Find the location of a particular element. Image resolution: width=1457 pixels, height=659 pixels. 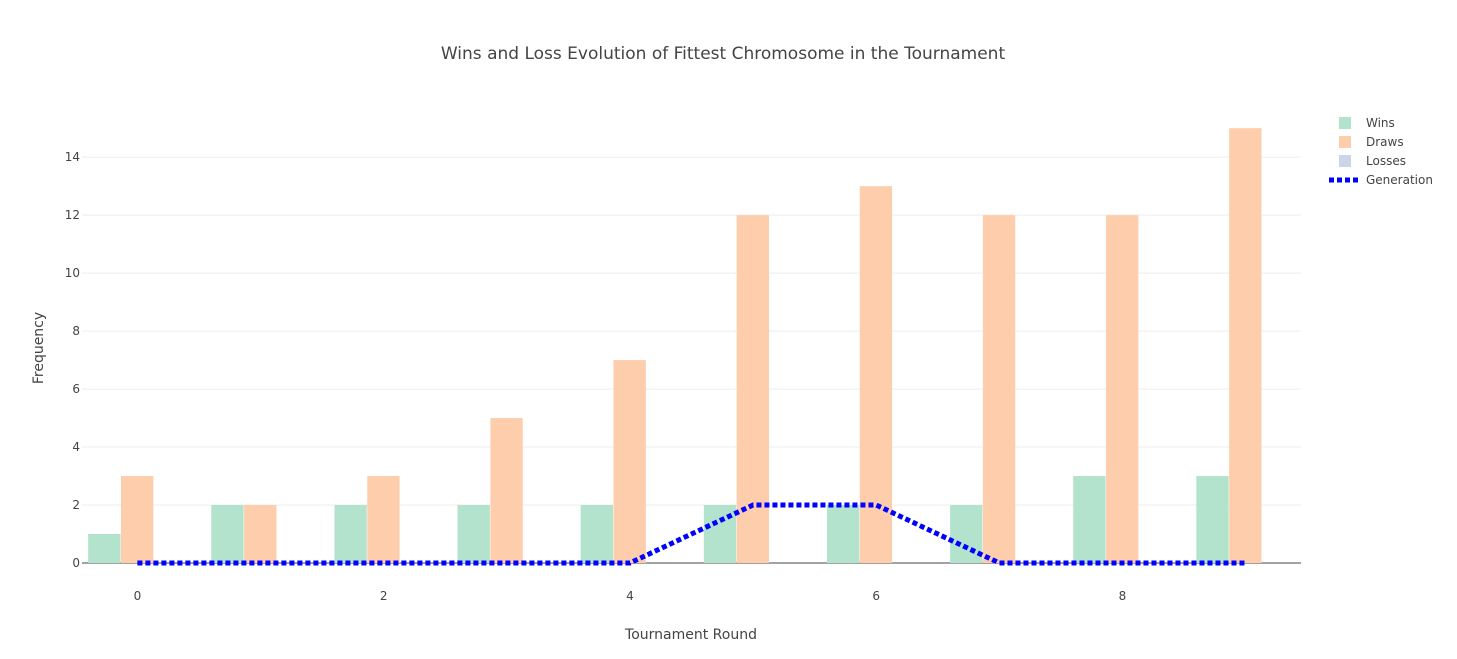

legend-label: Generation is located at coordinates (1399, 180).